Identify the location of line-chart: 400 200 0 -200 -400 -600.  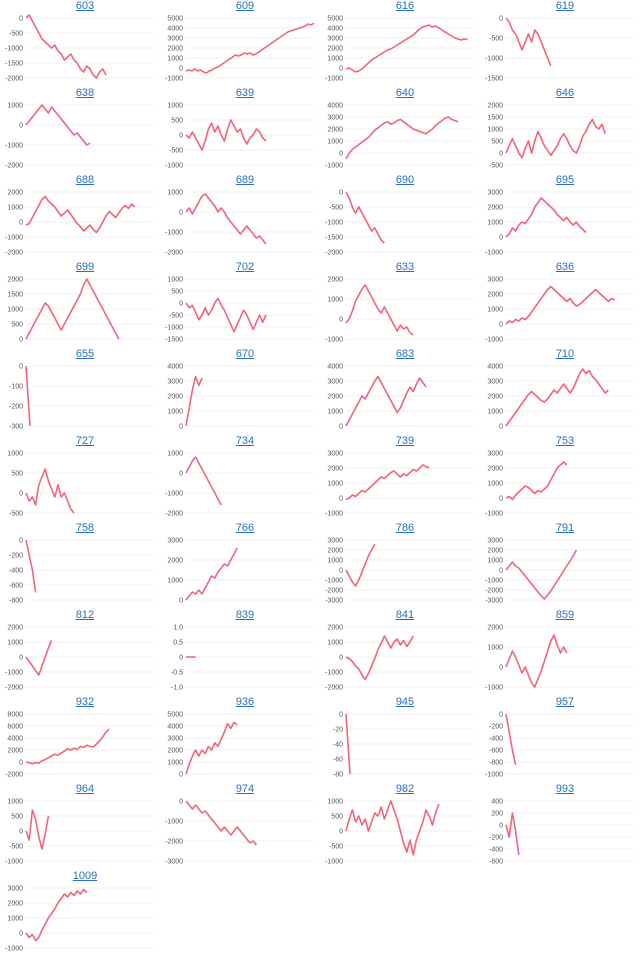
(561, 832).